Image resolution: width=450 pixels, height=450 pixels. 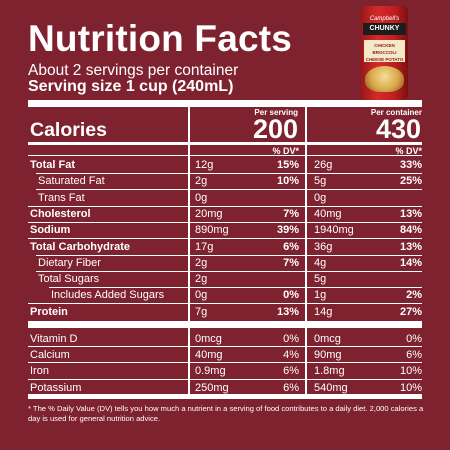 I want to click on per-serving-amount: 20mg, so click(x=209, y=213).